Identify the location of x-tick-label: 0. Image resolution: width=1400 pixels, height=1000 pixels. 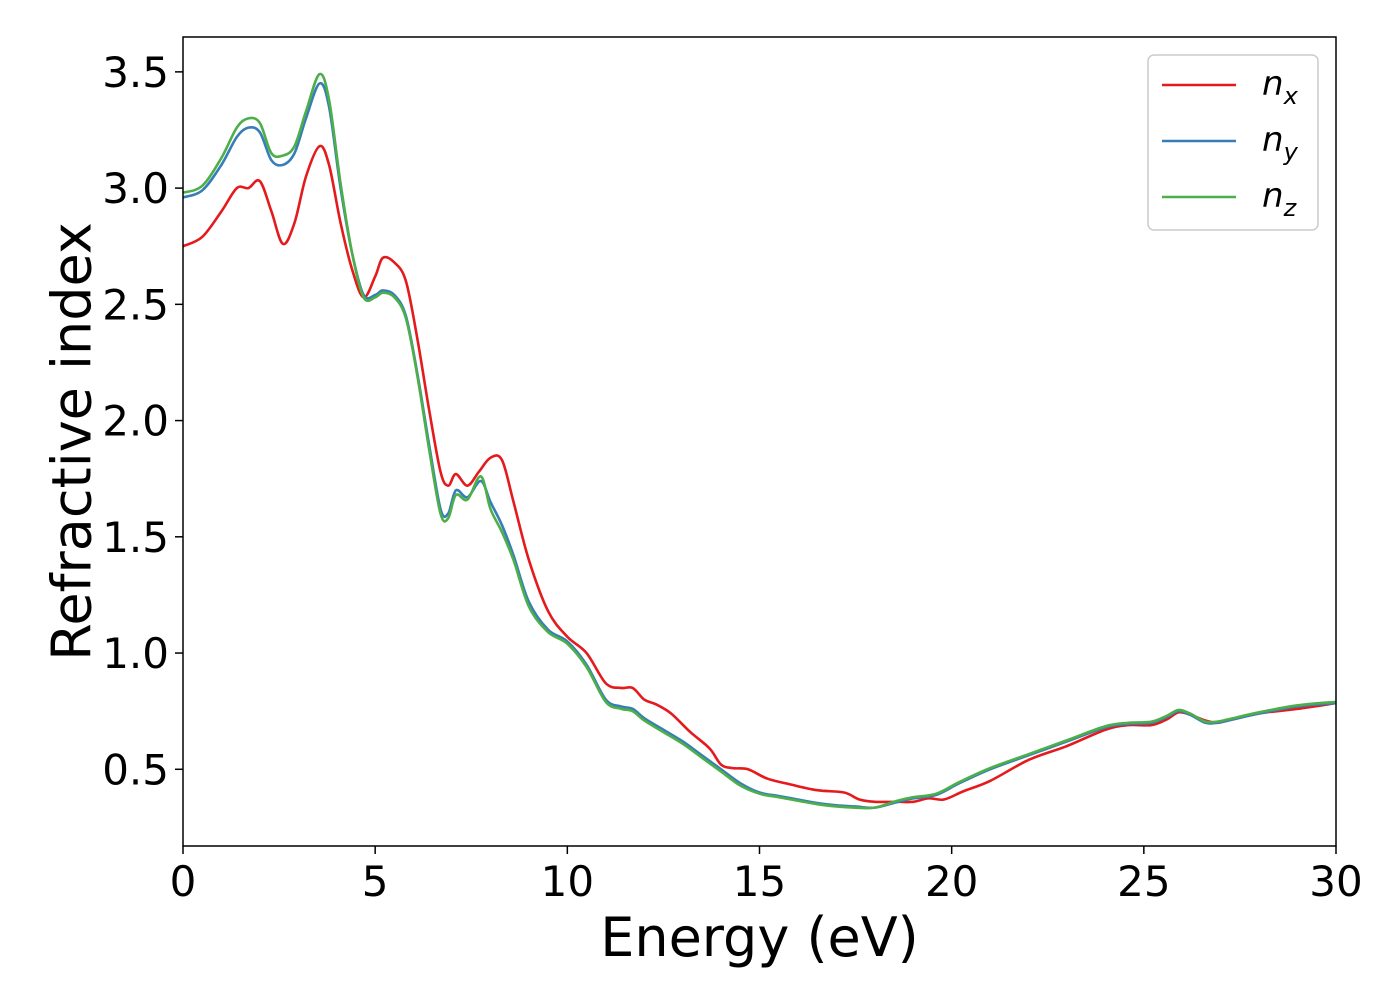
(183, 881).